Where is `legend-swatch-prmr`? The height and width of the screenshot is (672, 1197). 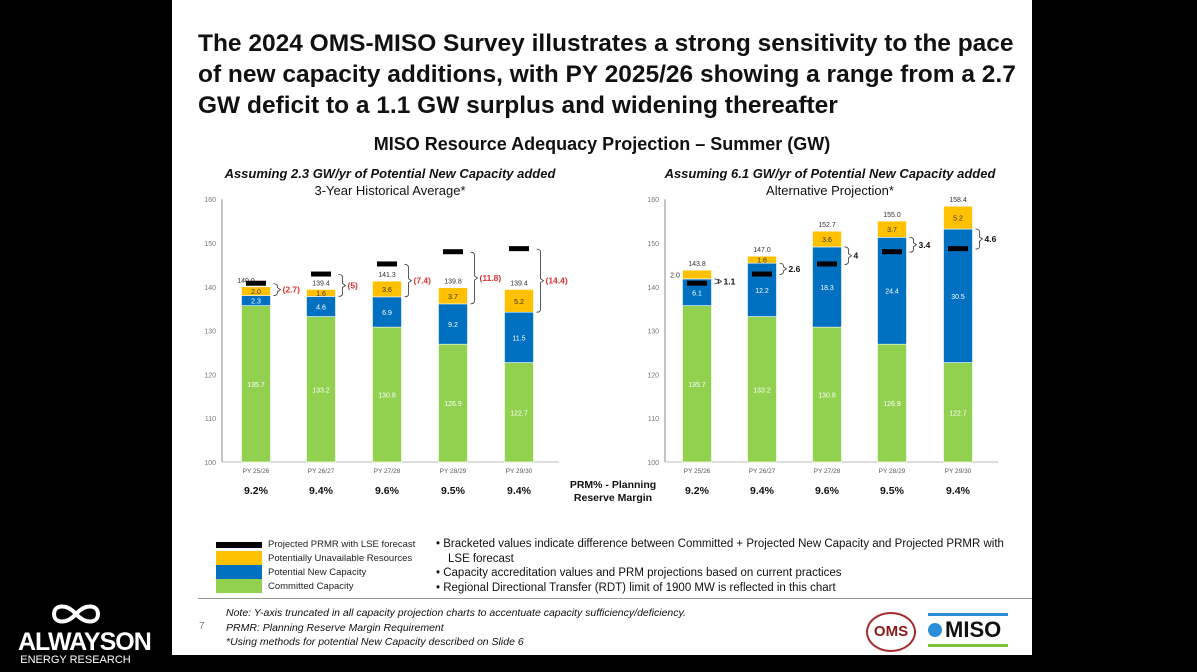
legend-swatch-prmr is located at coordinates (239, 544).